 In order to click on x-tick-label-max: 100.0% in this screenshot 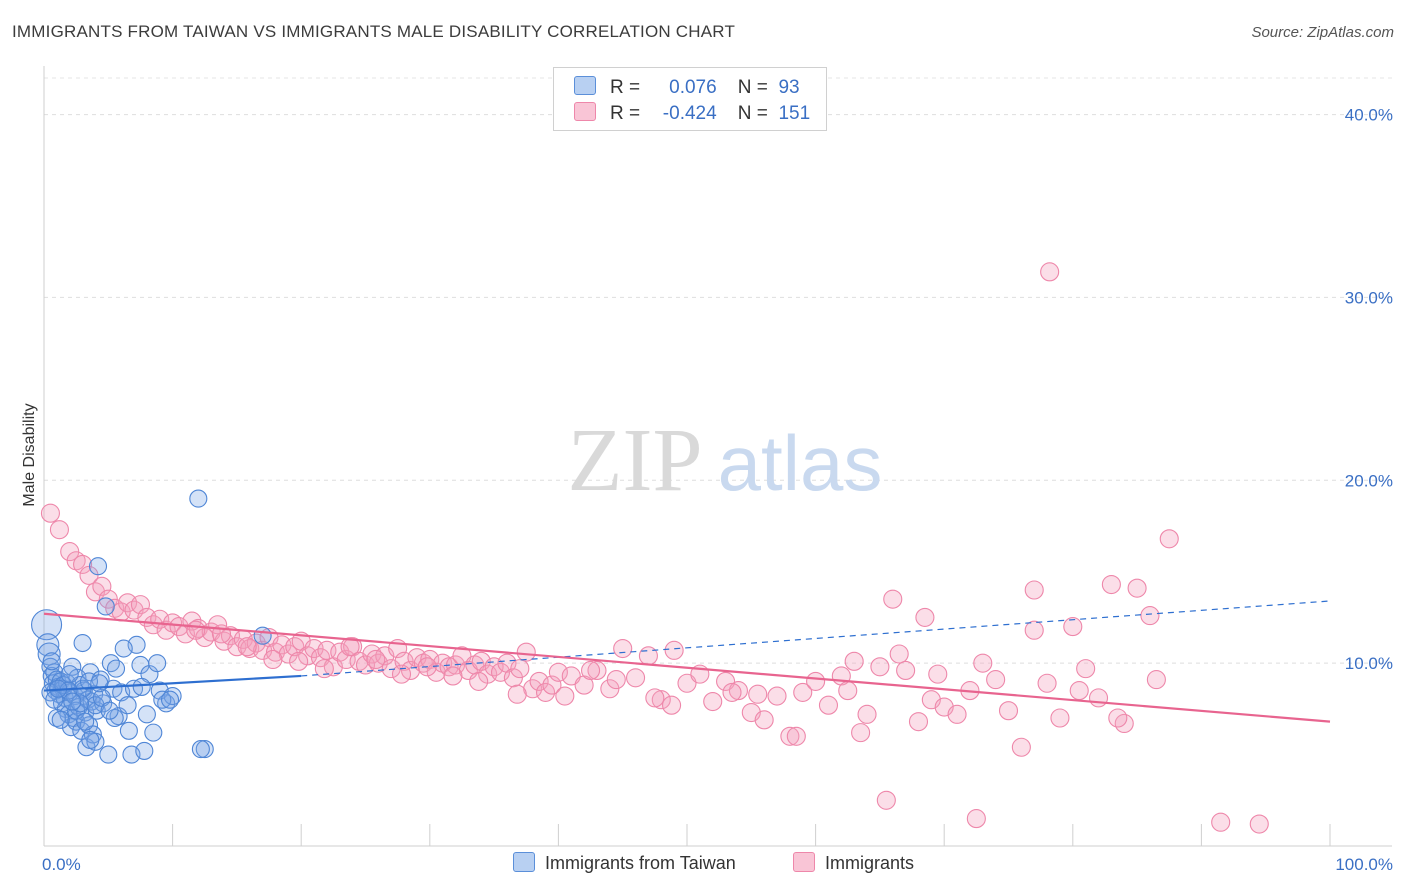, I will do `click(1364, 864)`.